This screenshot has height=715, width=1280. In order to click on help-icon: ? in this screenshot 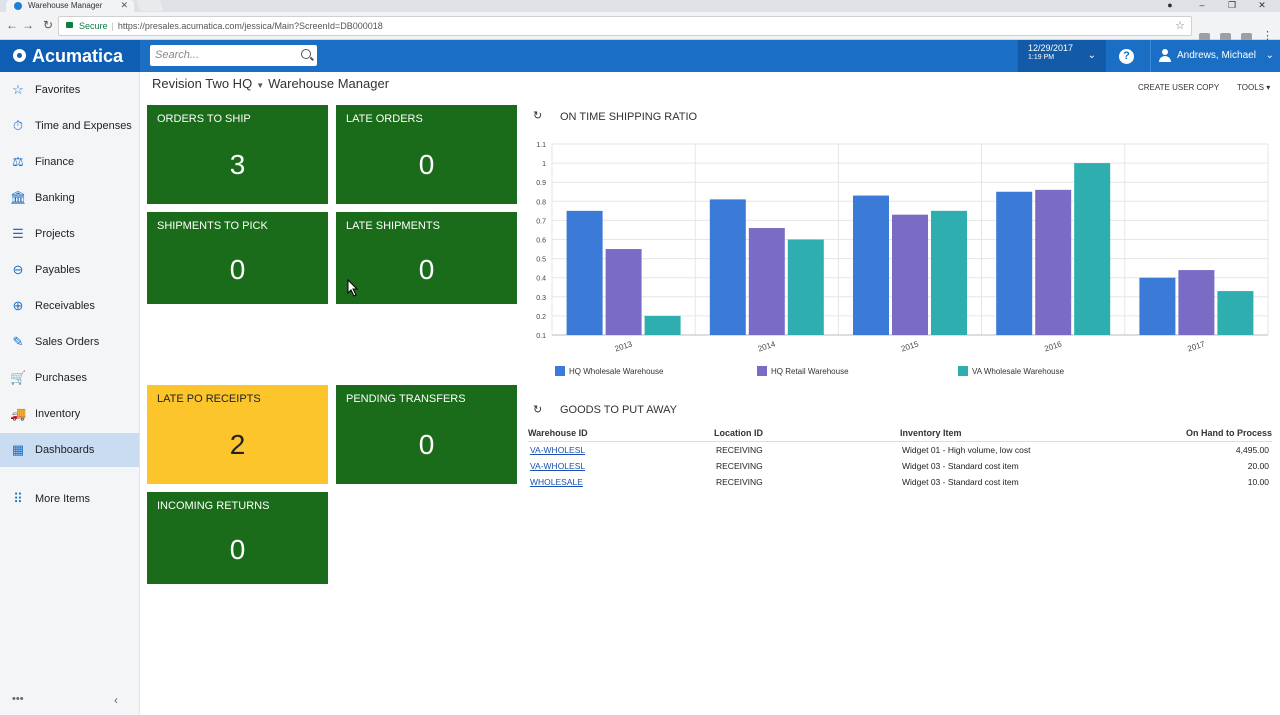, I will do `click(1126, 56)`.